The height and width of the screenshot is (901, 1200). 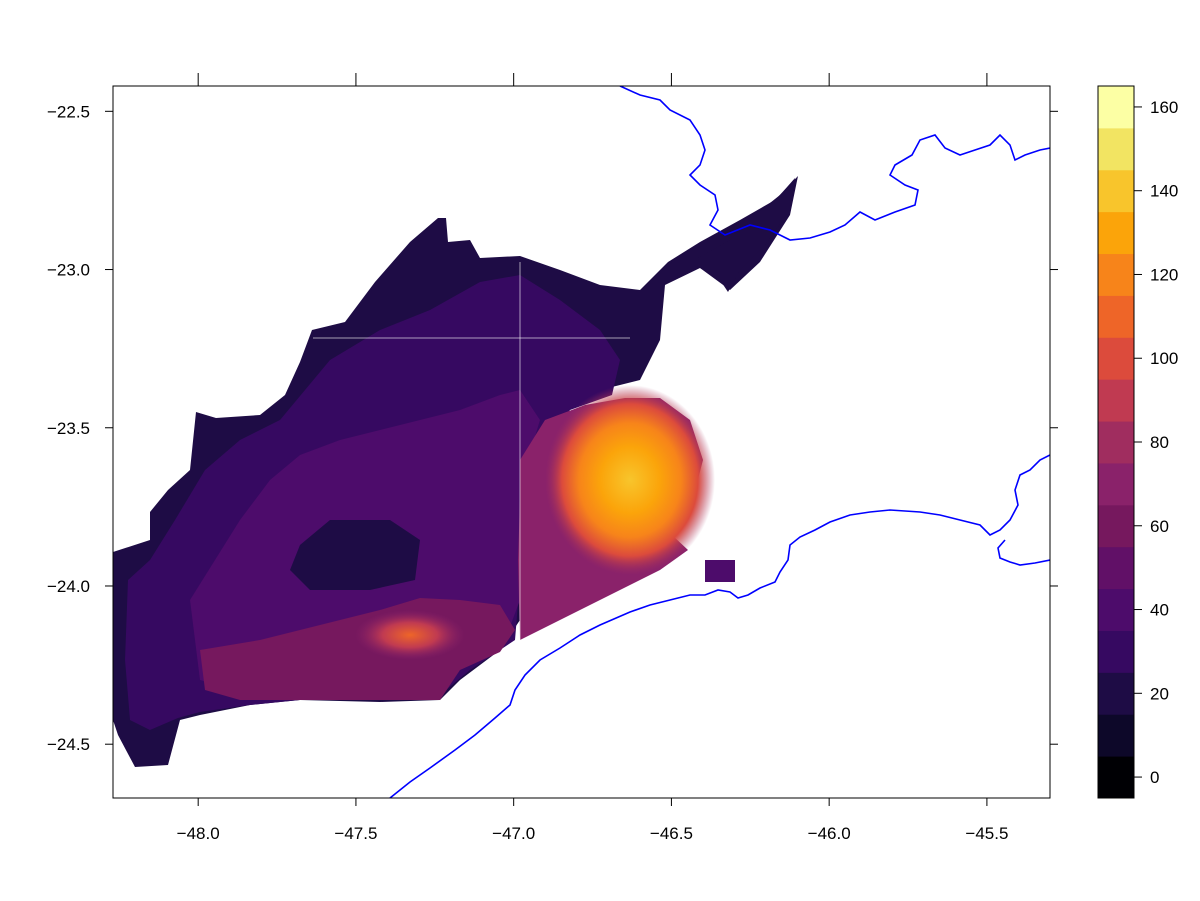 I want to click on colorbar-tick-label: 40, so click(x=1159, y=610).